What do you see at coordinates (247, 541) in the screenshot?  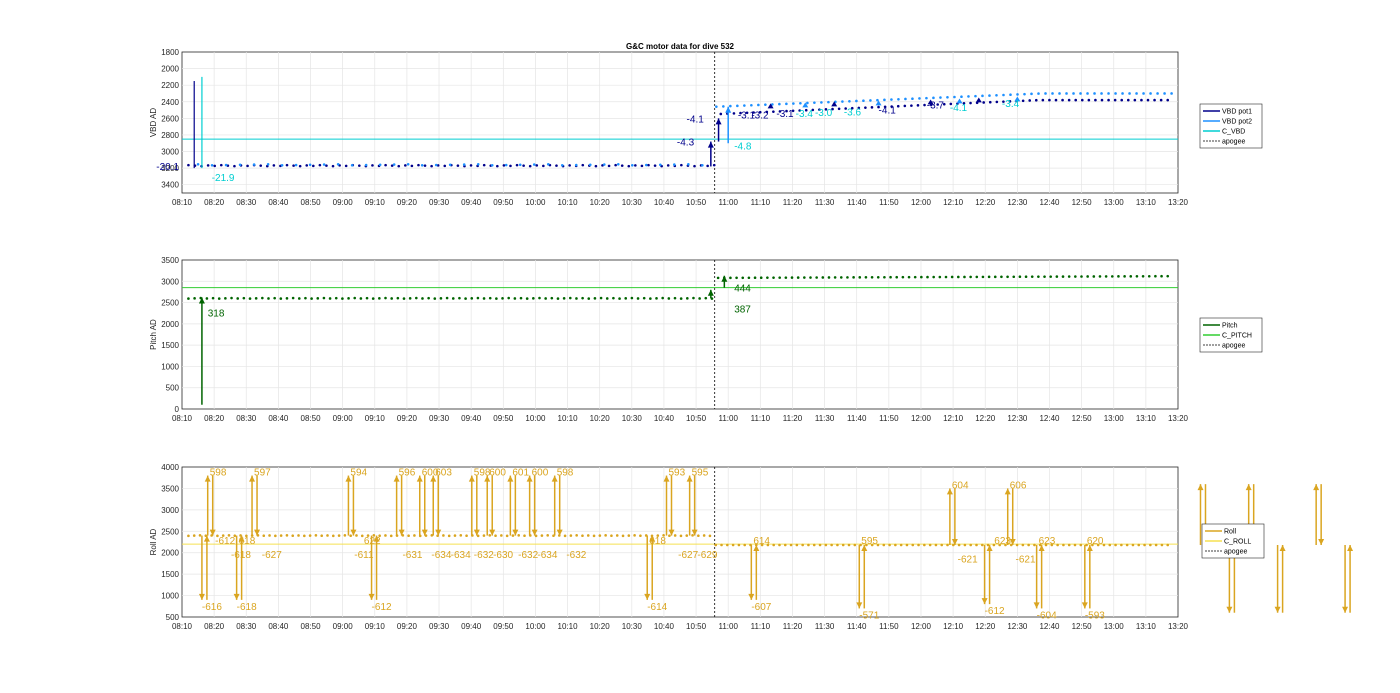 I see `point-annotation: 618` at bounding box center [247, 541].